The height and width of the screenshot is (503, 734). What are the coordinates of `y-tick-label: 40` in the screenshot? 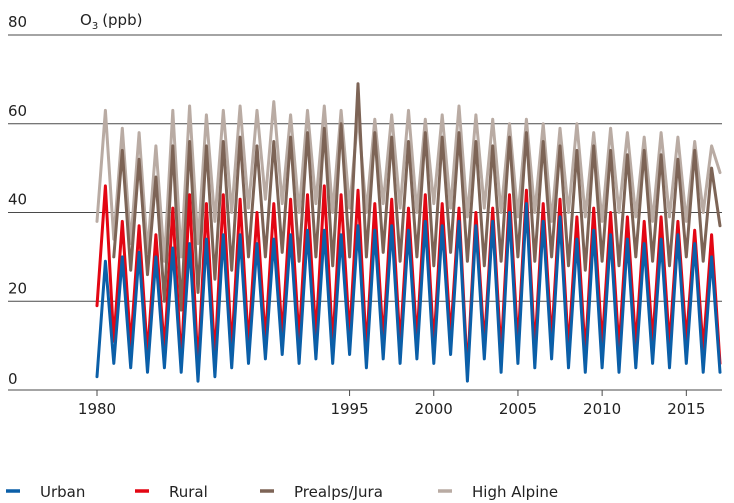 It's located at (17, 200).